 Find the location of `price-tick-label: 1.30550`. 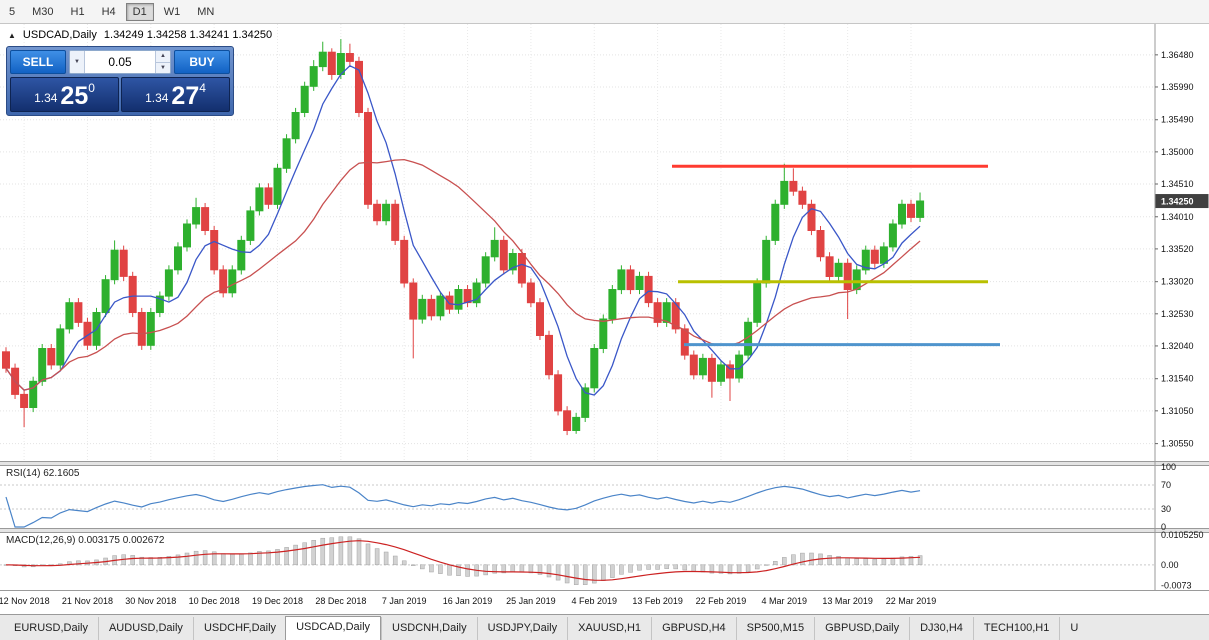

price-tick-label: 1.30550 is located at coordinates (1177, 444).